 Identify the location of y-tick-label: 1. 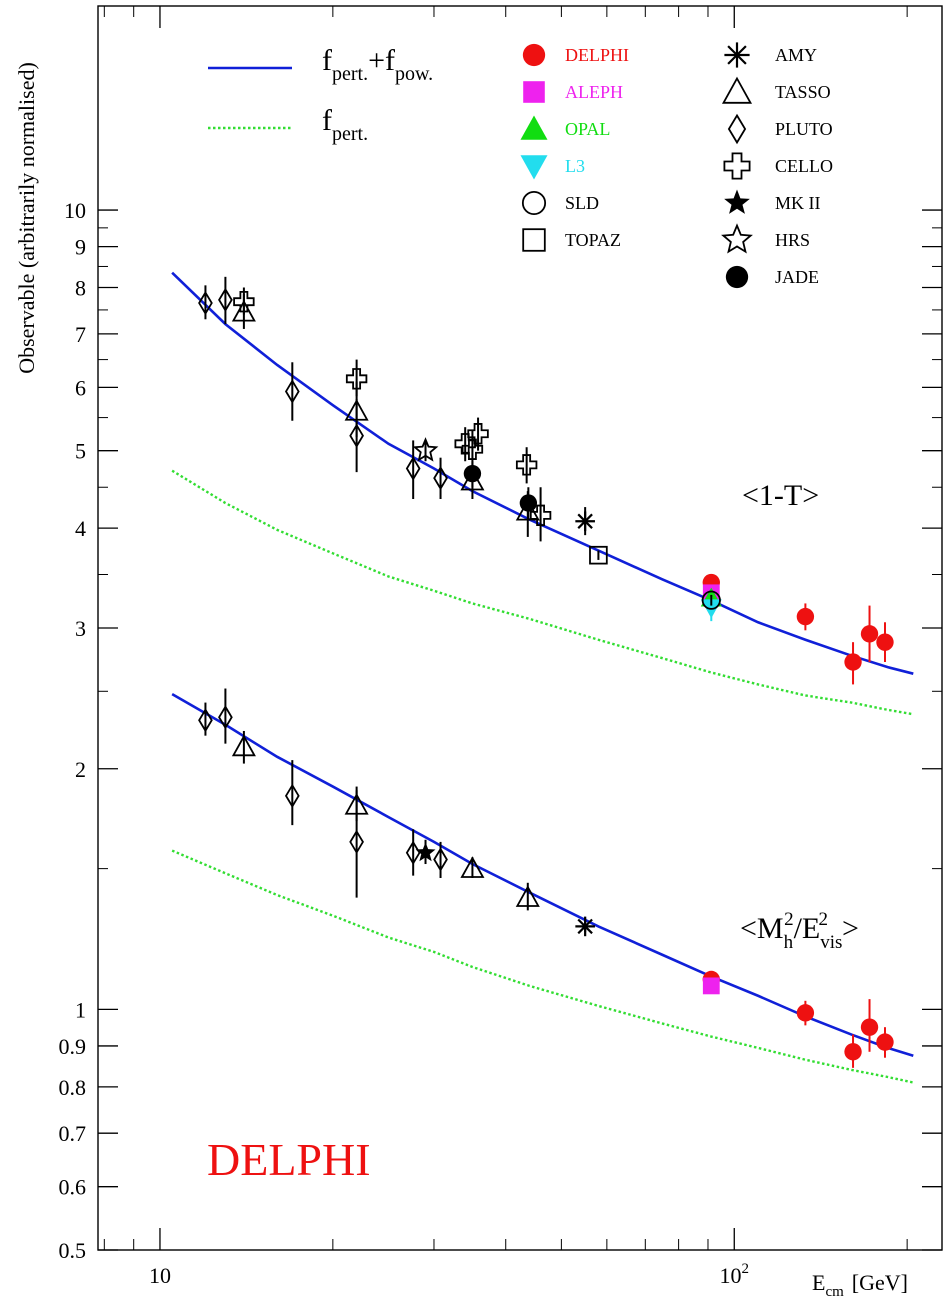
(80, 1009).